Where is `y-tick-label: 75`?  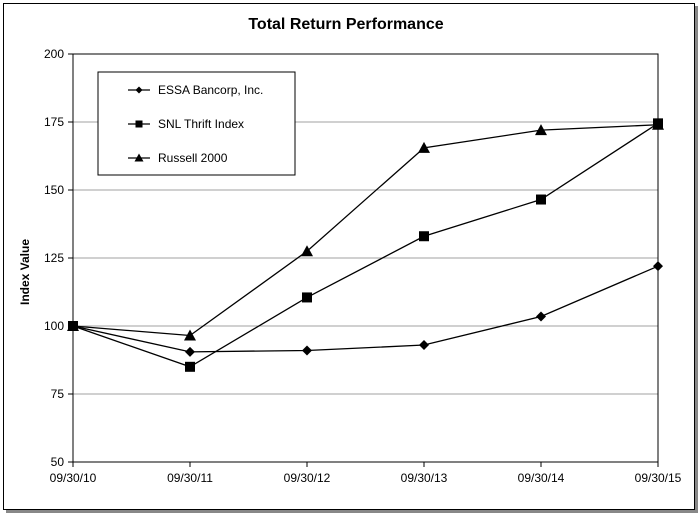 y-tick-label: 75 is located at coordinates (58, 394).